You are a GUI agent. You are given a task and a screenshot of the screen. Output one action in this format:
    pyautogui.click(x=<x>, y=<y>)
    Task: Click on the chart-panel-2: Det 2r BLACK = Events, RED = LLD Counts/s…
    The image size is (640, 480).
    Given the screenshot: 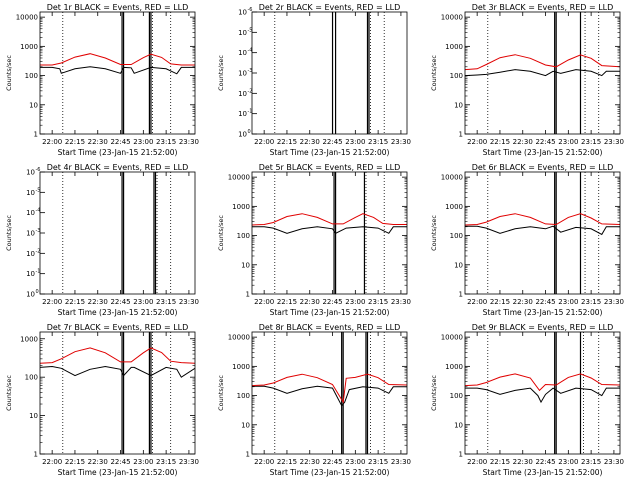 What is the action you would take?
    pyautogui.click(x=314, y=80)
    